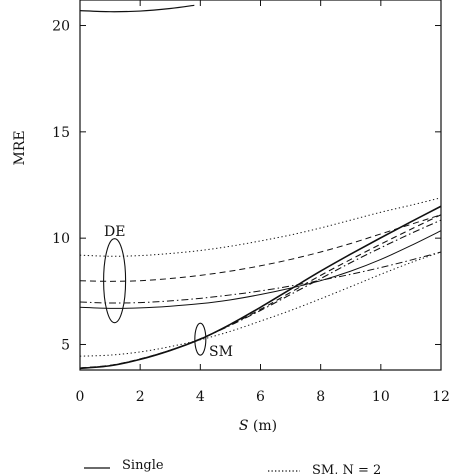 The width and height of the screenshot is (474, 474). I want to click on x-tick-label-10: 10, so click(381, 397).